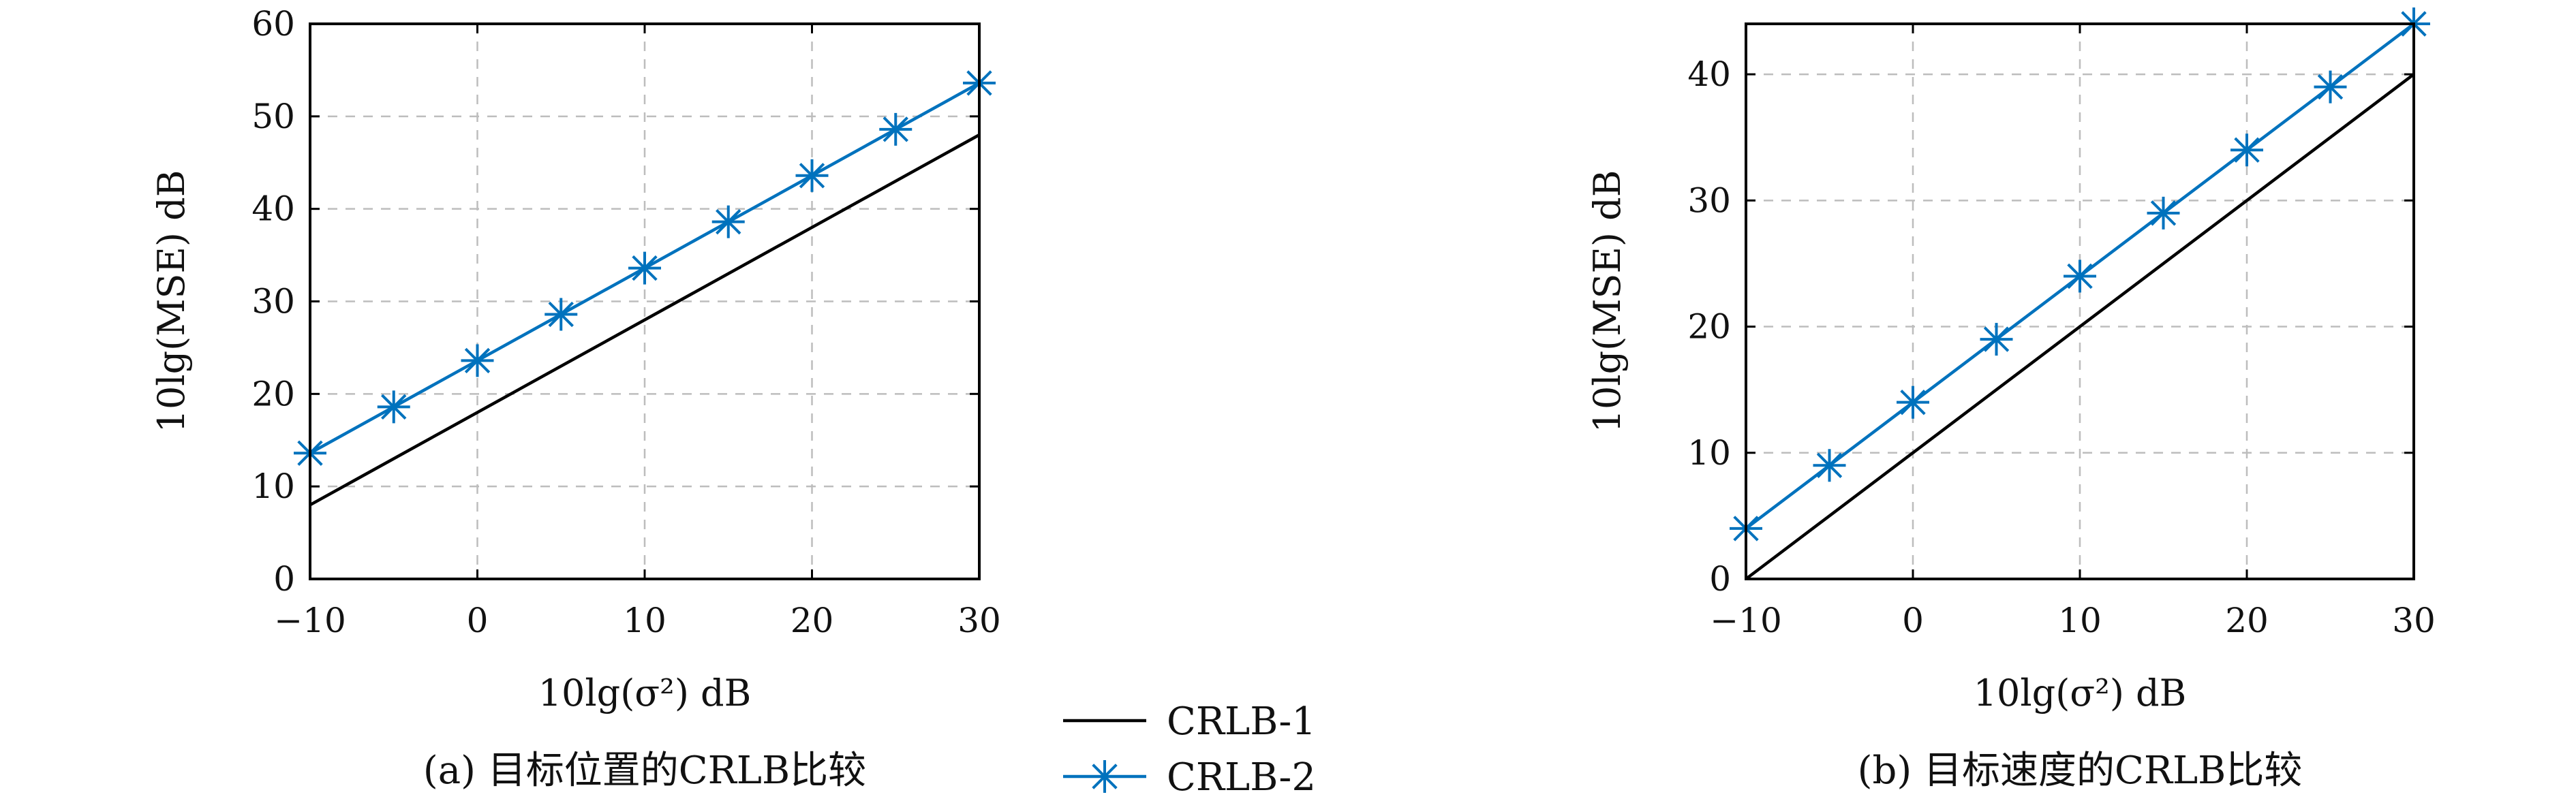 The height and width of the screenshot is (801, 2576). What do you see at coordinates (273, 24) in the screenshot?
I see `y-tick-label: 60` at bounding box center [273, 24].